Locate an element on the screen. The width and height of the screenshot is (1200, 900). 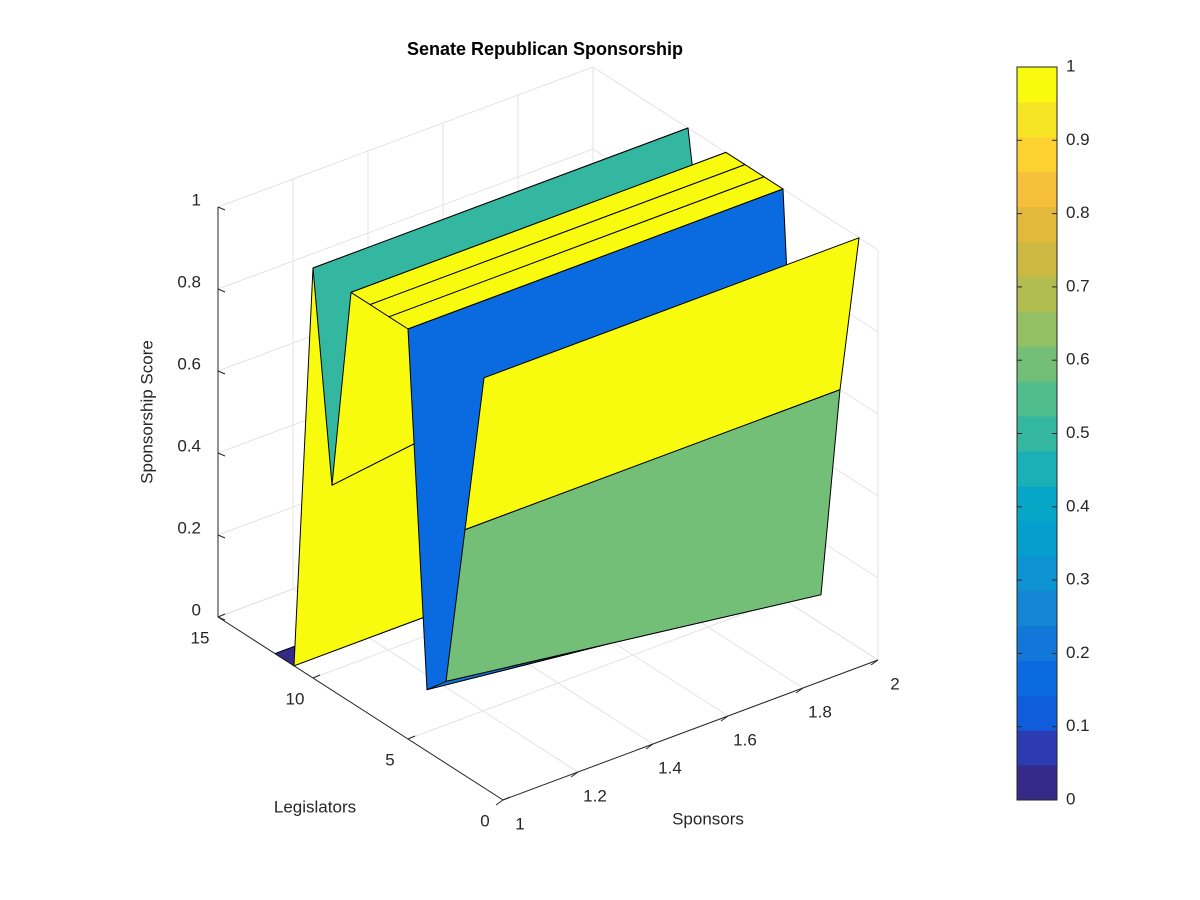
y-axis-label: Legislators is located at coordinates (315, 806).